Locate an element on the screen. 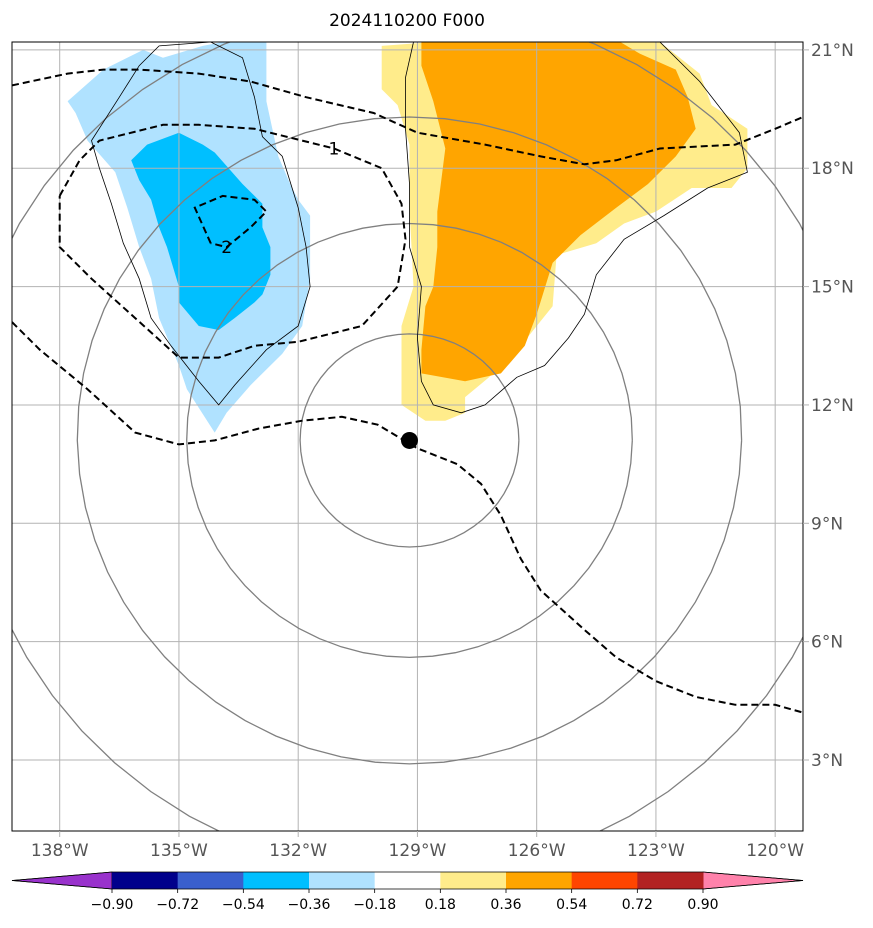 This screenshot has width=873, height=928. y-tick-label: 15°N is located at coordinates (832, 288).